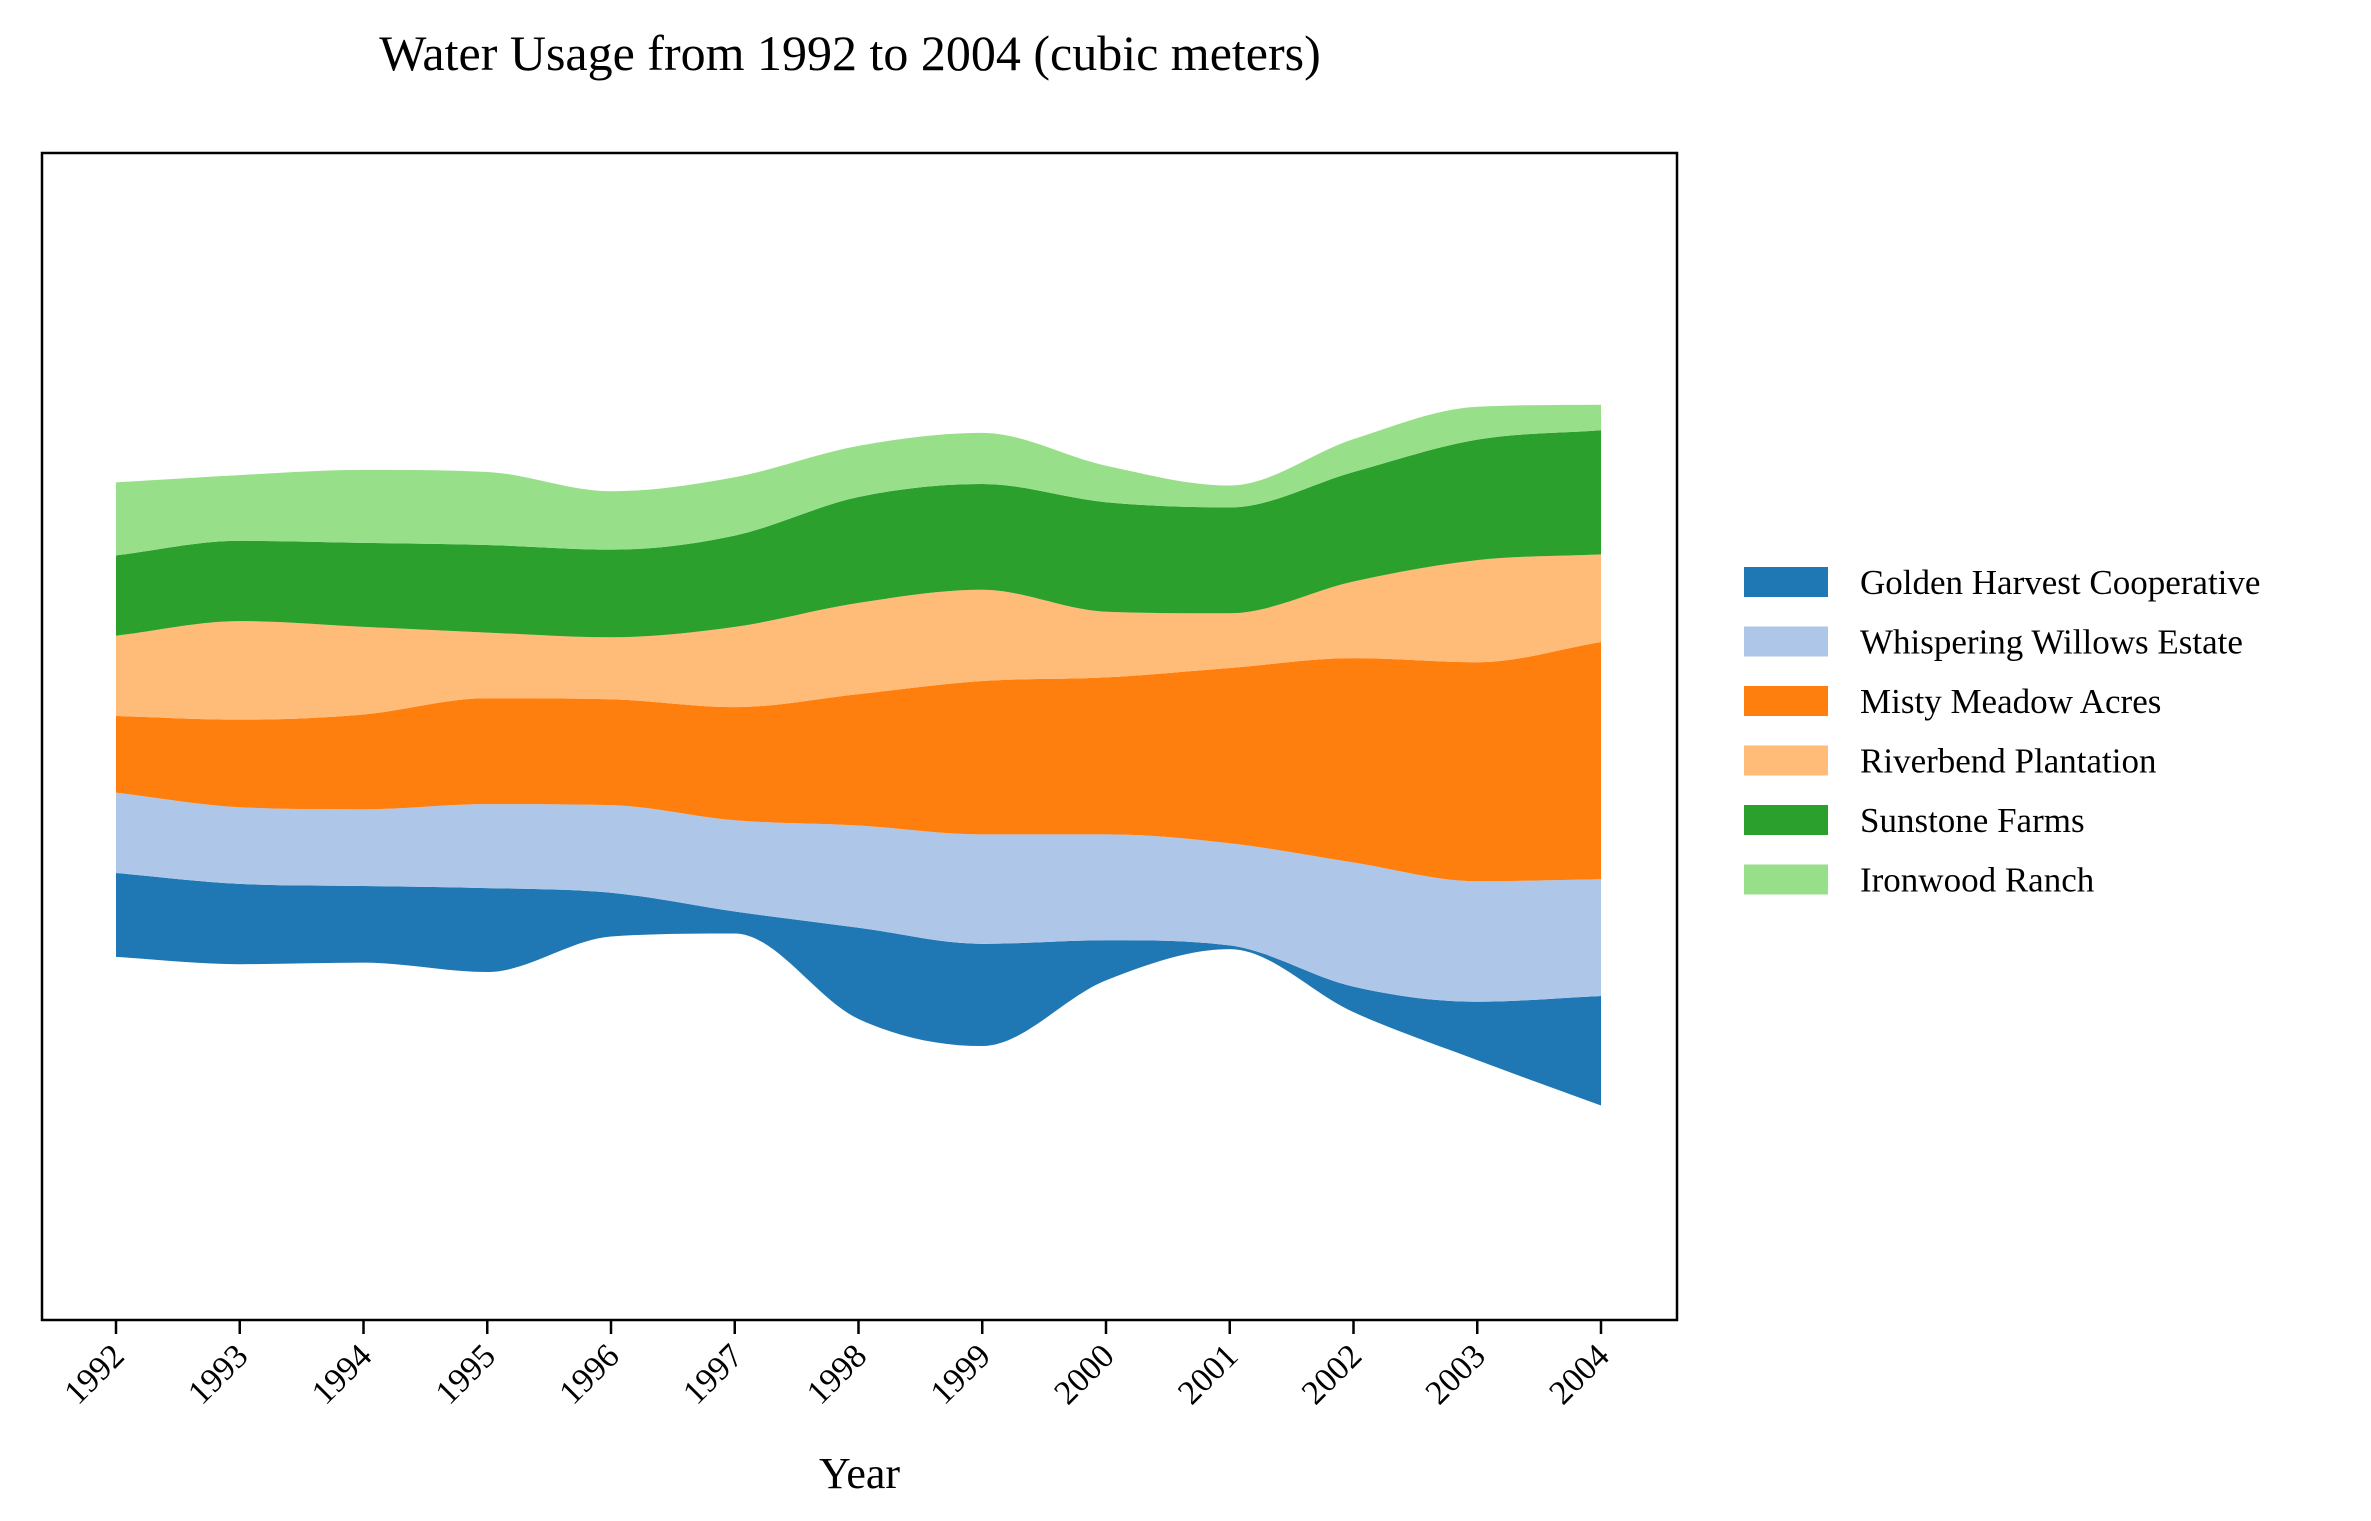  I want to click on x-tick-label: 1998, so click(837, 1374).